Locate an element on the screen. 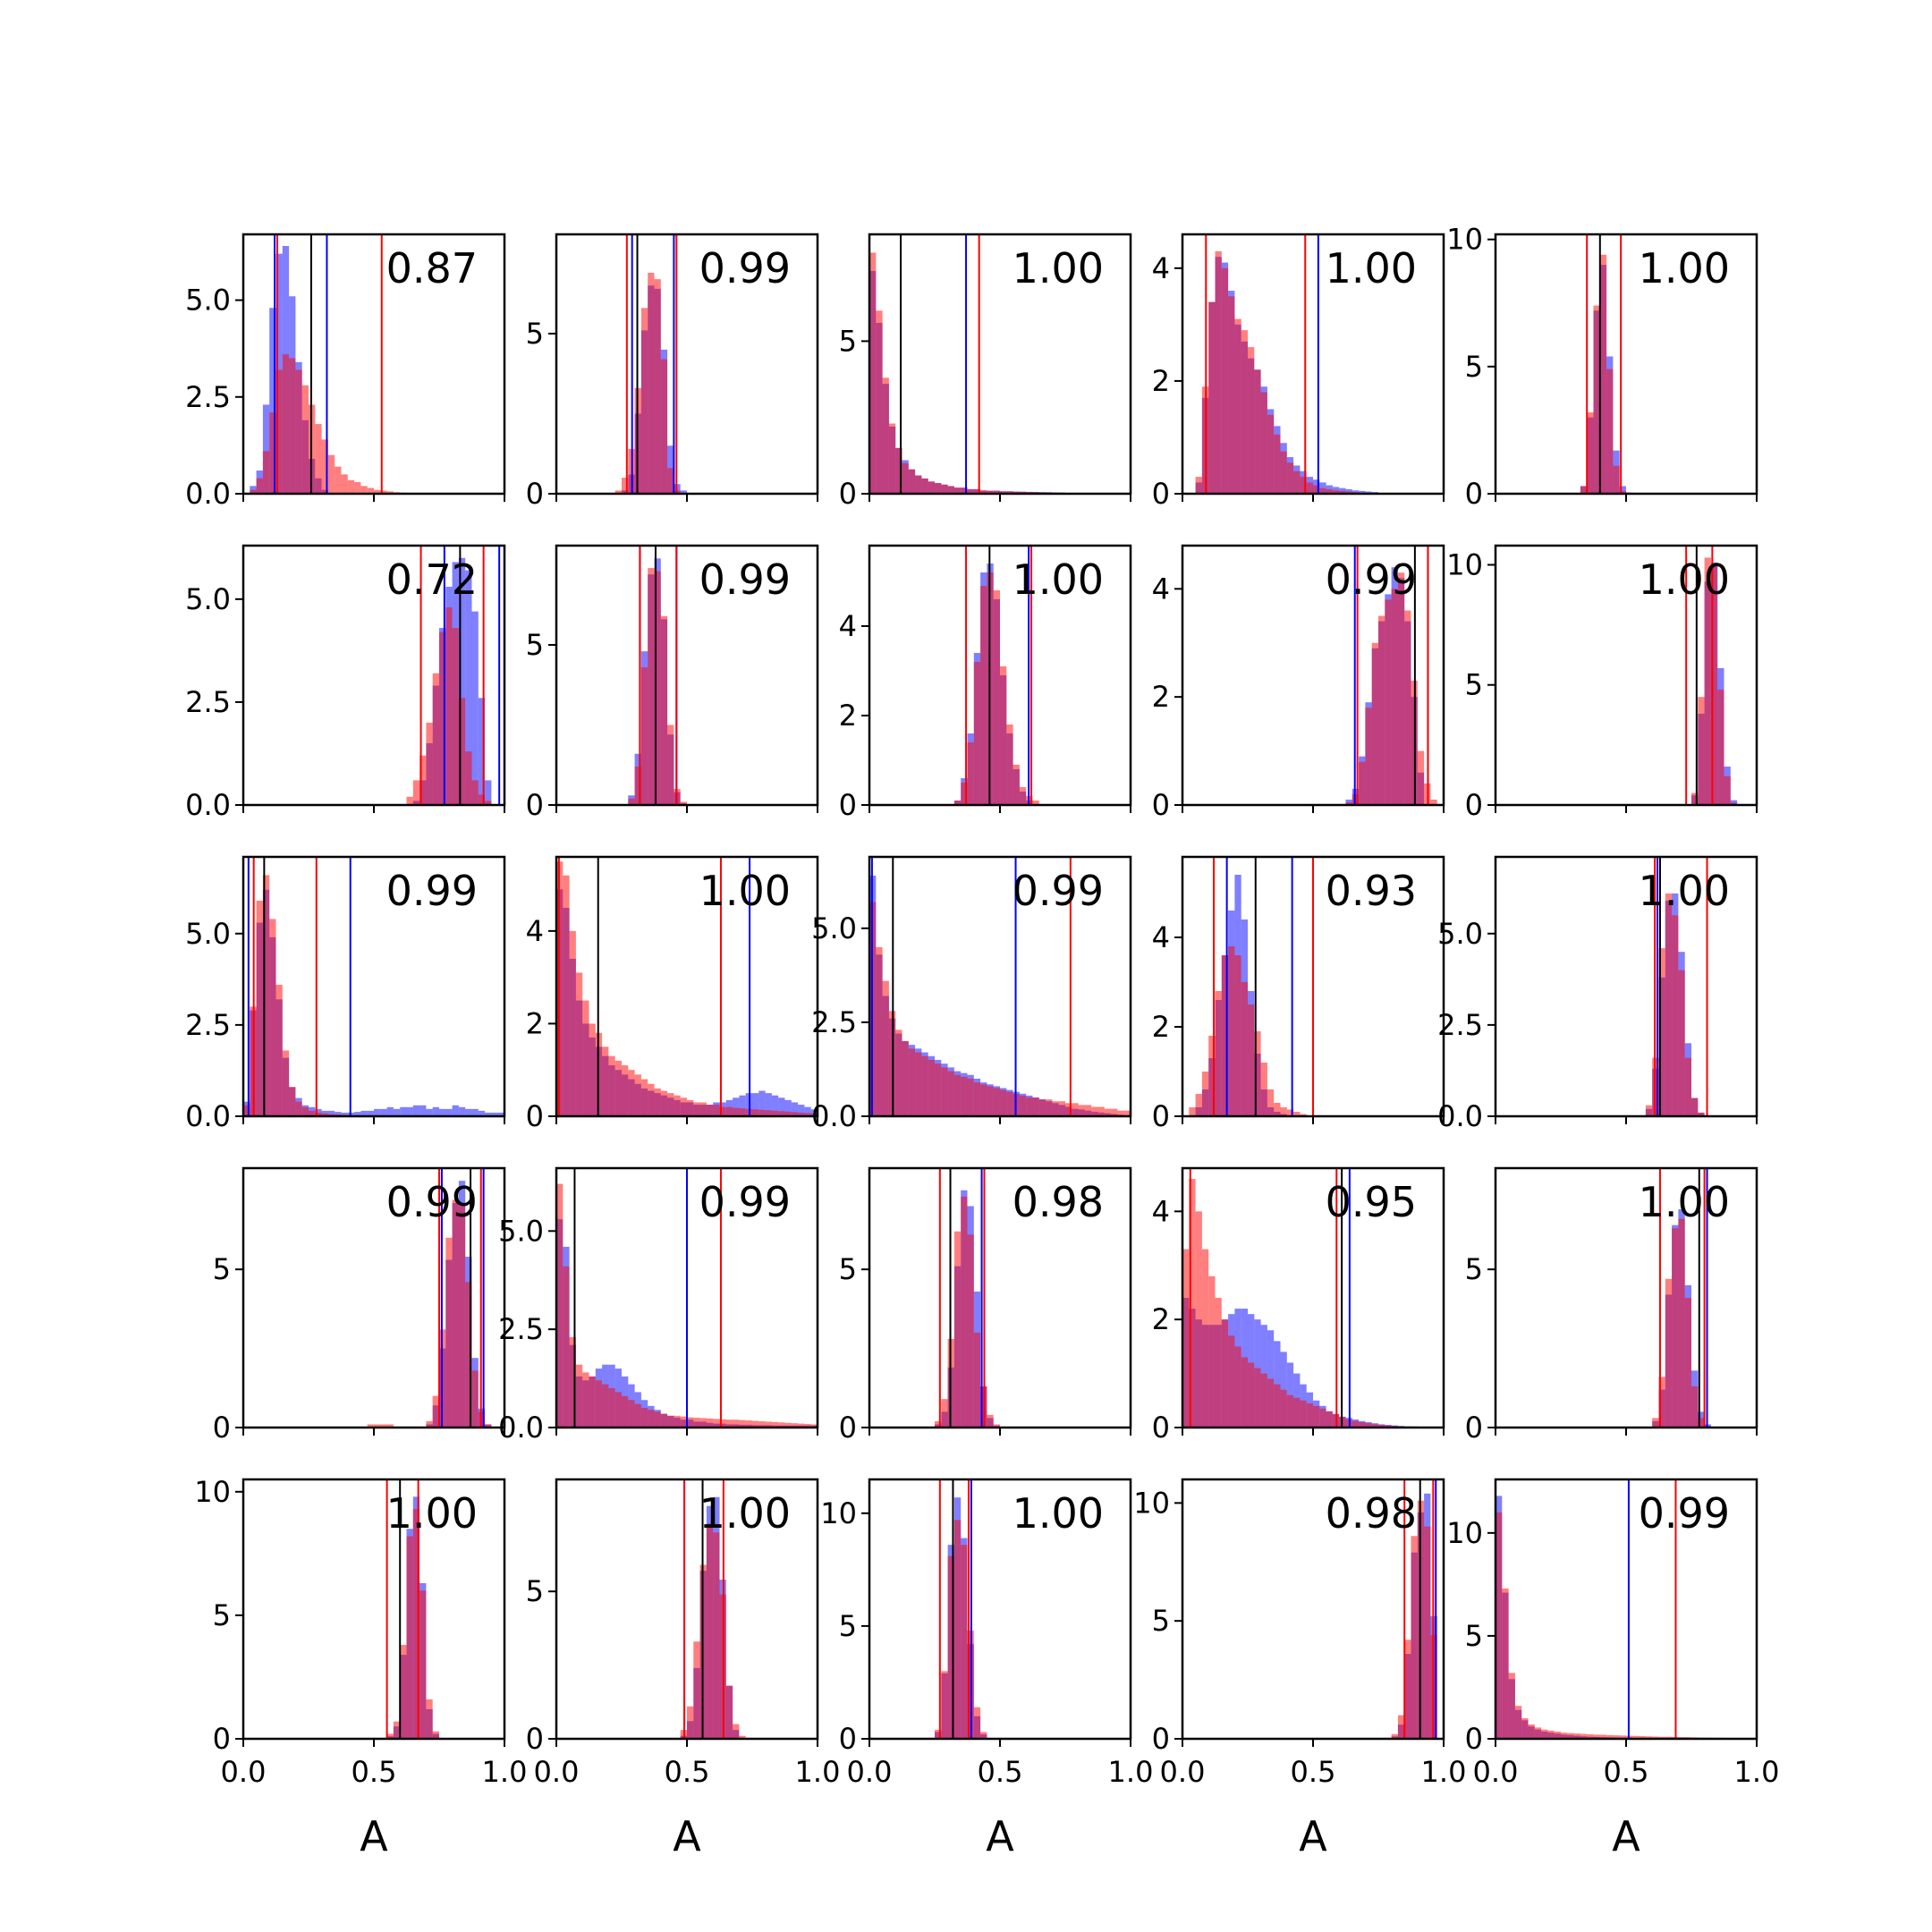 Image resolution: width=1932 pixels, height=1932 pixels. subplot-2-2: 050.99 is located at coordinates (672, 683).